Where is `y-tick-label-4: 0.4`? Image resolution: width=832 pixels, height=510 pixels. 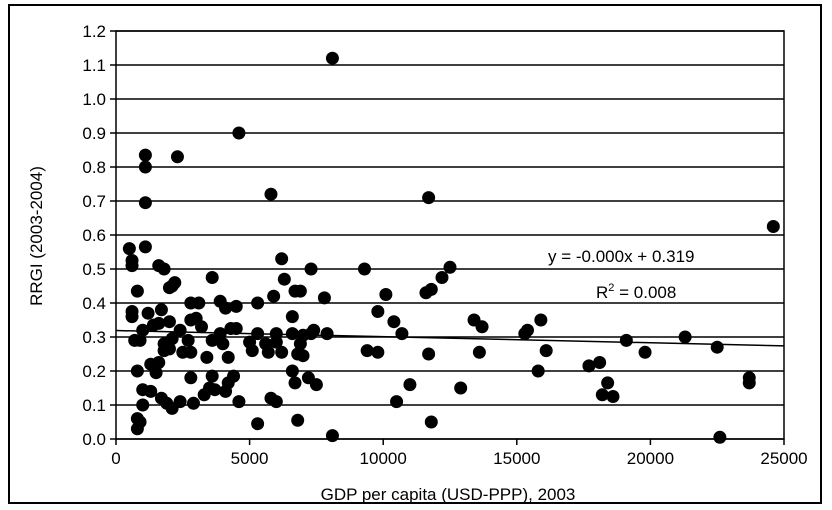 y-tick-label-4: 0.4 is located at coordinates (94, 303).